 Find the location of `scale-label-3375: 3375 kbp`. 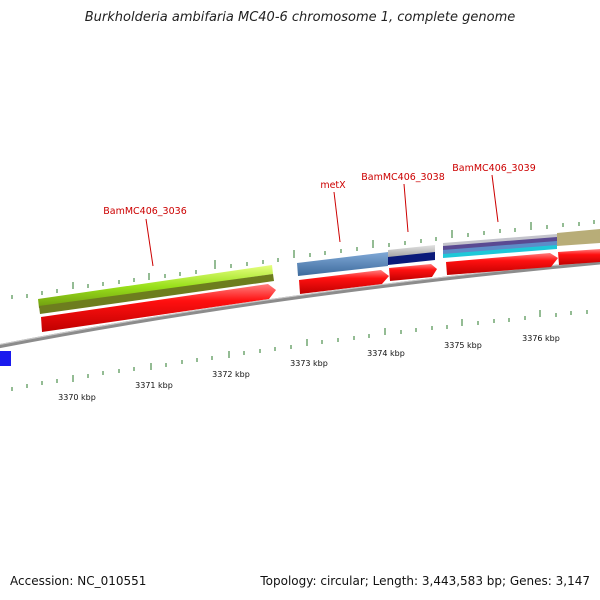

scale-label-3375: 3375 kbp is located at coordinates (463, 345).